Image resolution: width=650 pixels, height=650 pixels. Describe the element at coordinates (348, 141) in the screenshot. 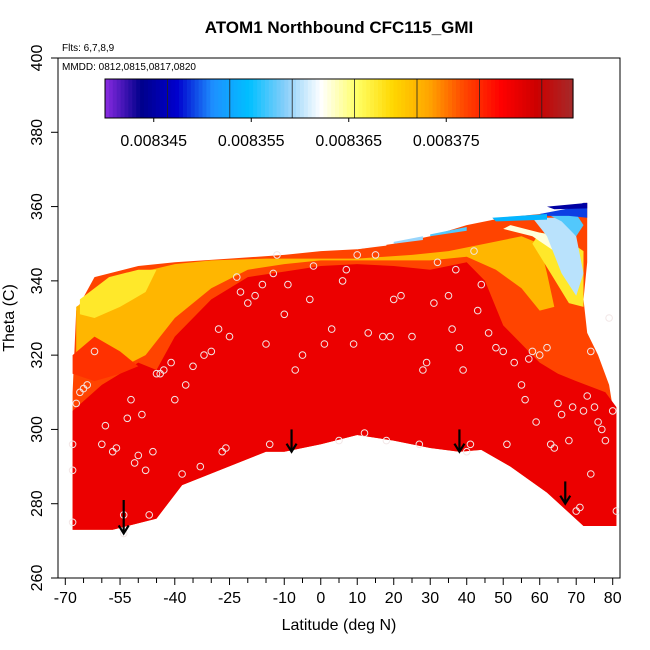

I see `colorbar-tick-label: 0.008365` at that location.